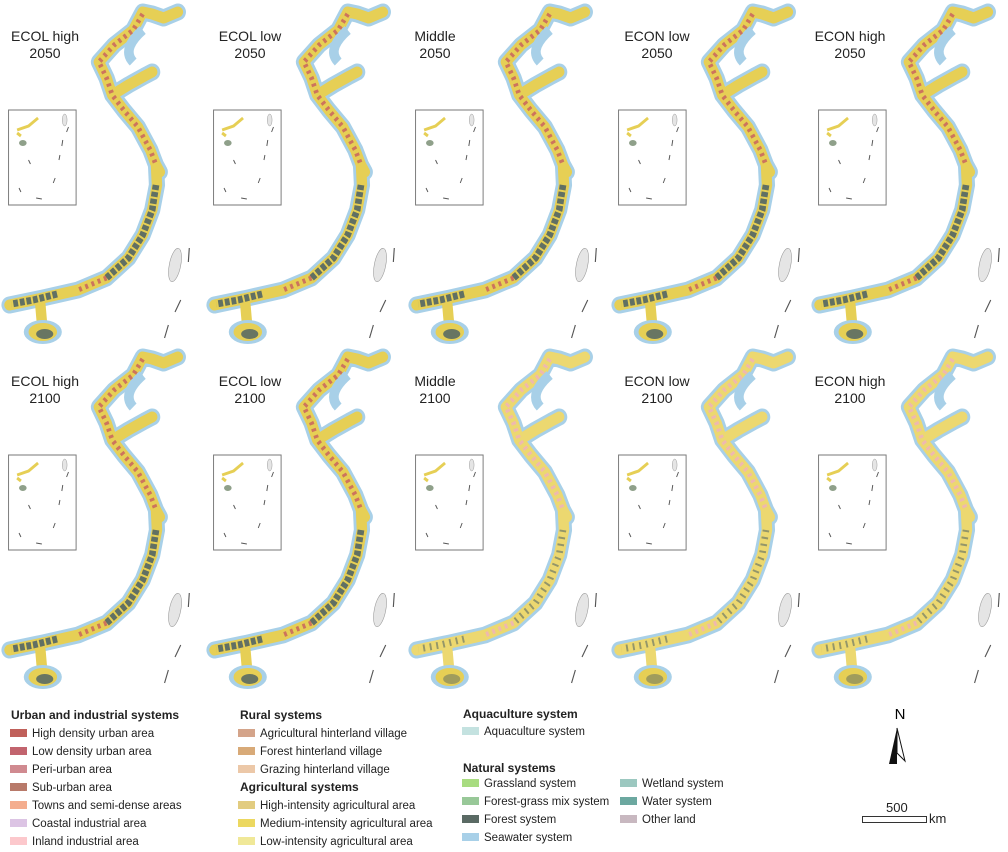 The image size is (1008, 852). I want to click on map-panel: ECOL low 2050, so click(302, 172).